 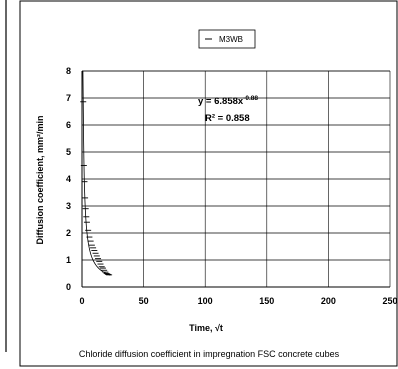 What do you see at coordinates (68, 260) in the screenshot?
I see `y-tick-label-1: 1` at bounding box center [68, 260].